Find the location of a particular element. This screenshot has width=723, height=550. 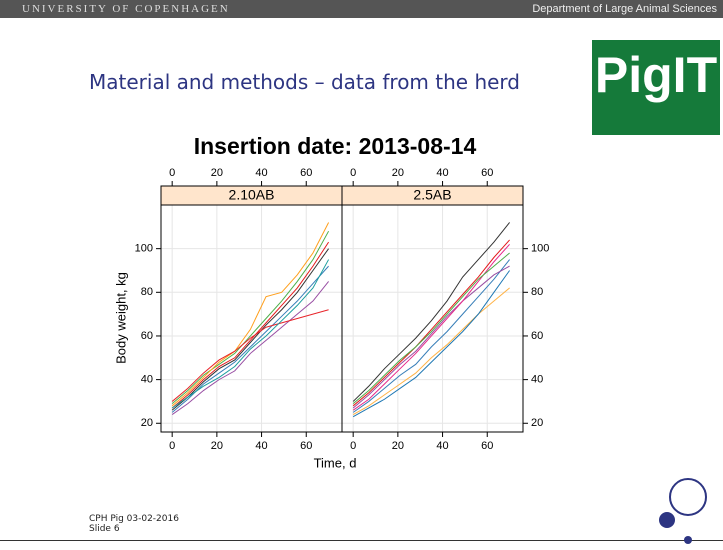

header-right: Department of Large Animal Sciences is located at coordinates (624, 9).